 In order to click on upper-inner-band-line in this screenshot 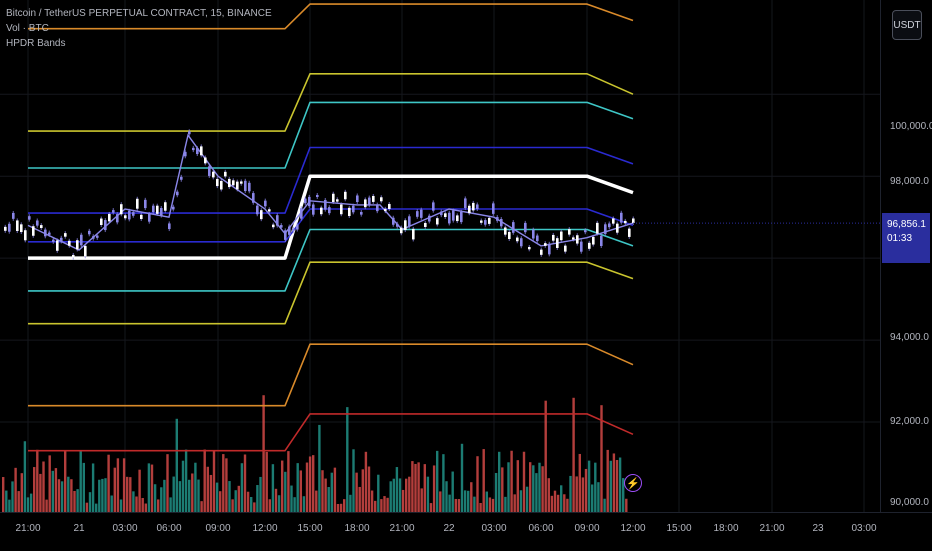, I will do `click(331, 180)`.